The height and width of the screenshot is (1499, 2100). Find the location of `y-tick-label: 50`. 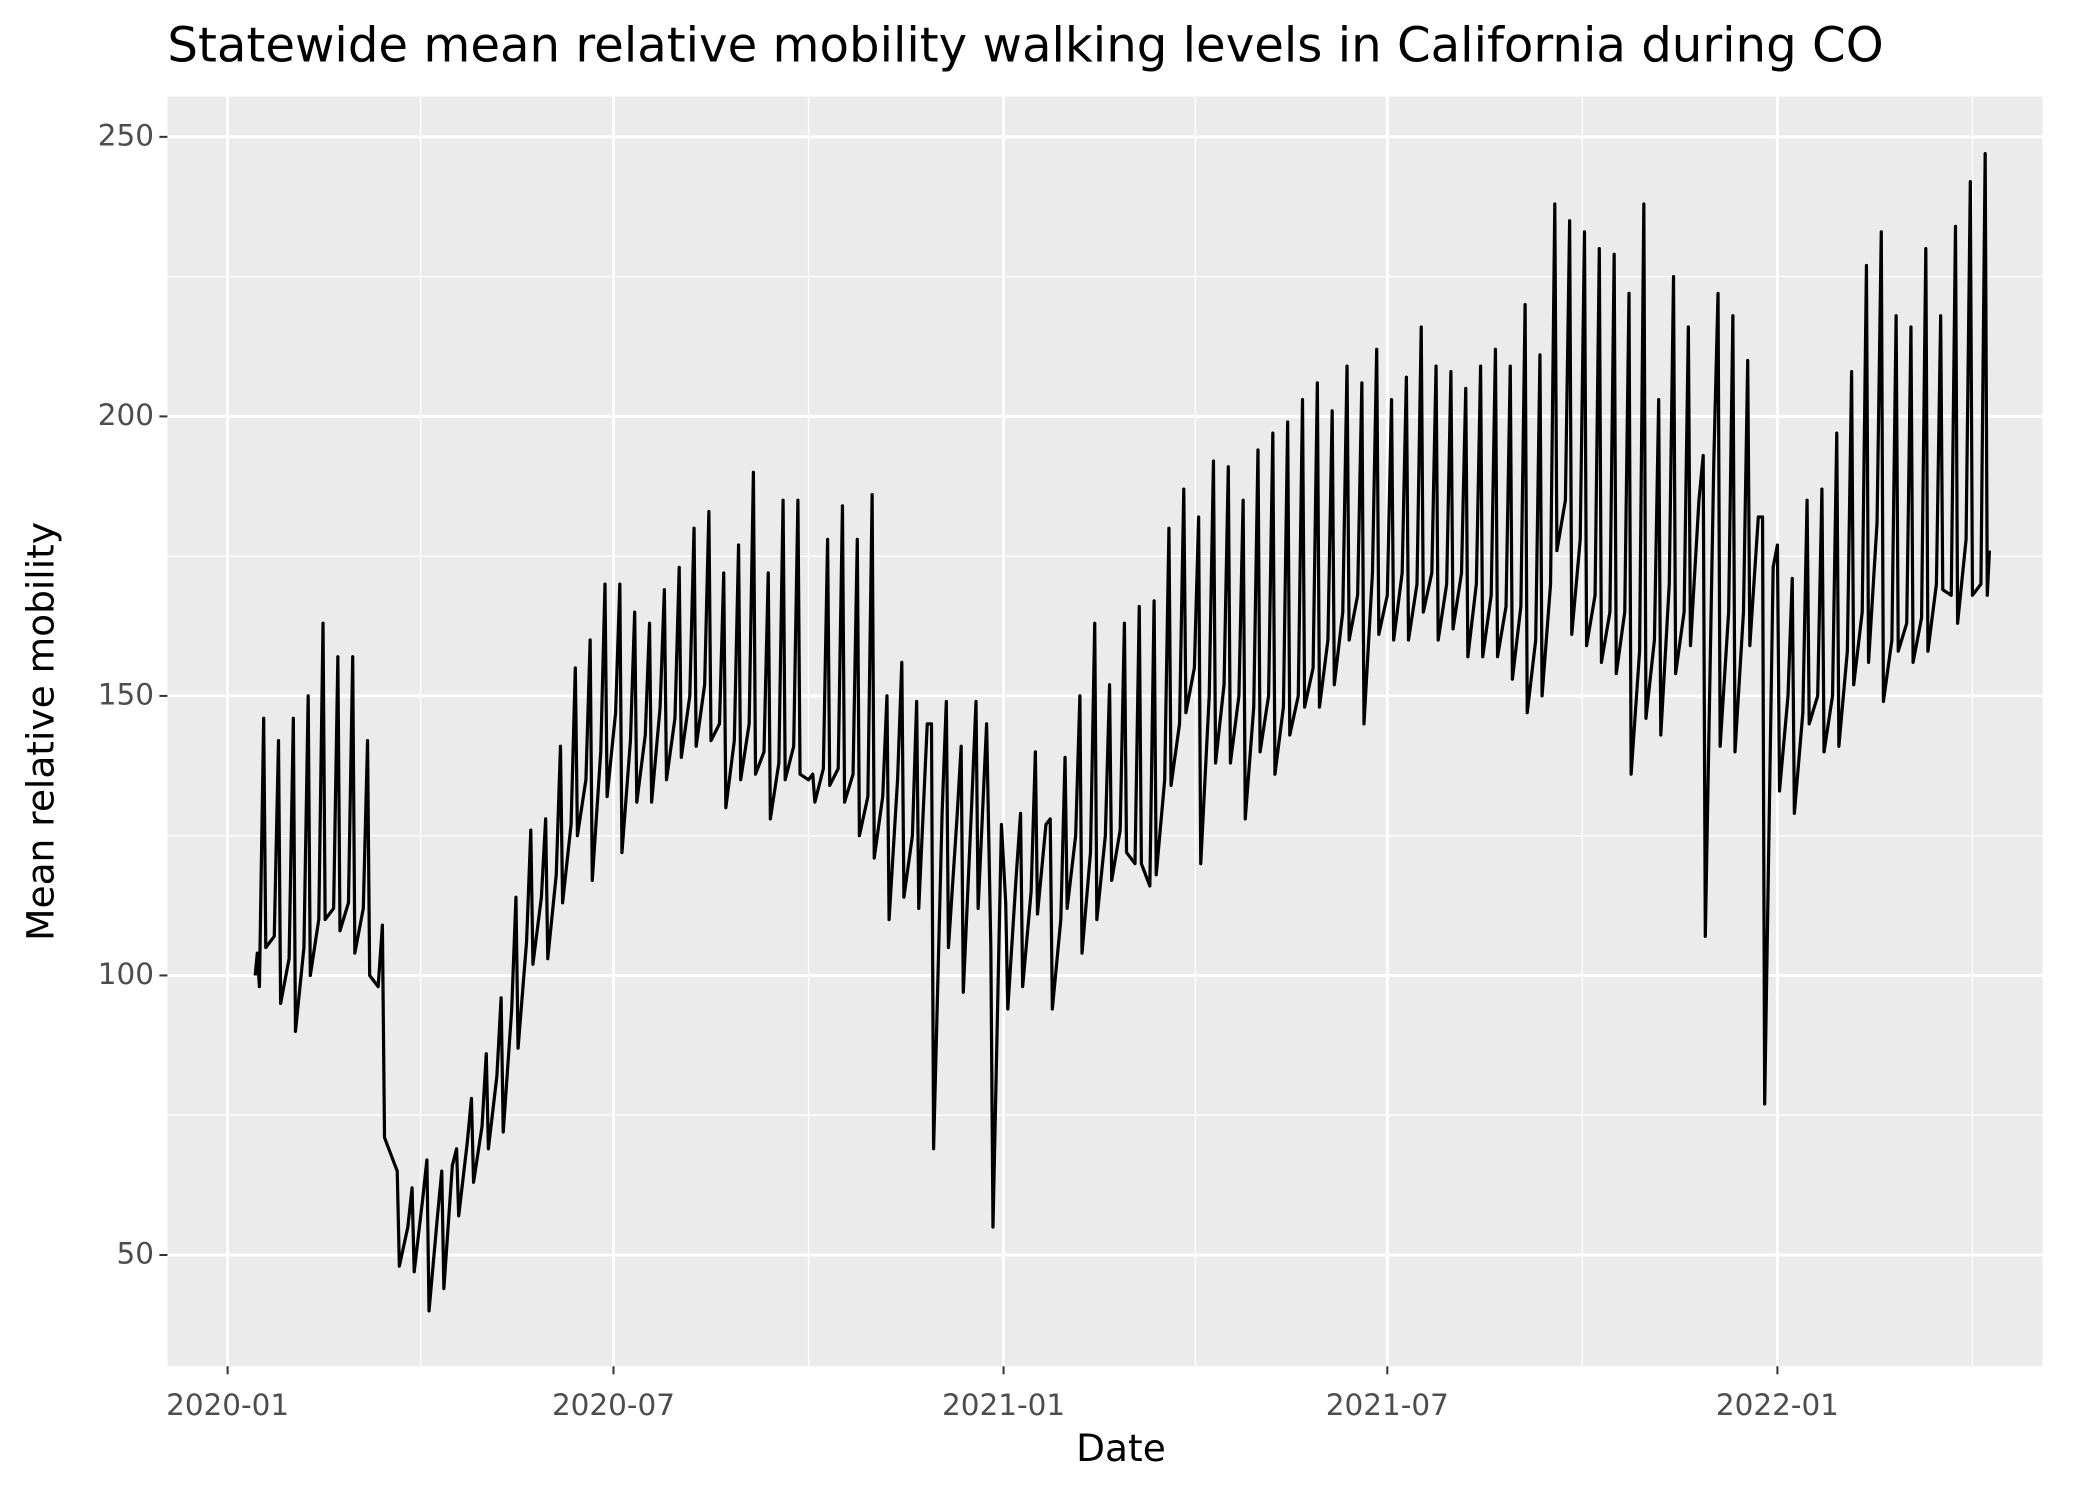

y-tick-label: 50 is located at coordinates (135, 1253).